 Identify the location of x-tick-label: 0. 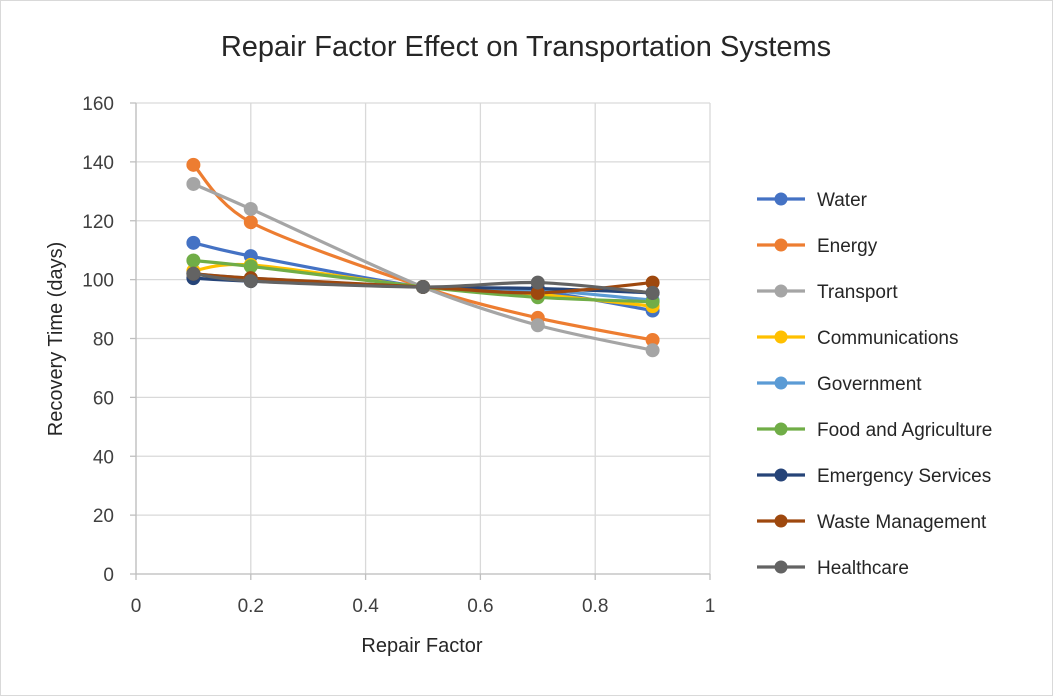
(136, 606).